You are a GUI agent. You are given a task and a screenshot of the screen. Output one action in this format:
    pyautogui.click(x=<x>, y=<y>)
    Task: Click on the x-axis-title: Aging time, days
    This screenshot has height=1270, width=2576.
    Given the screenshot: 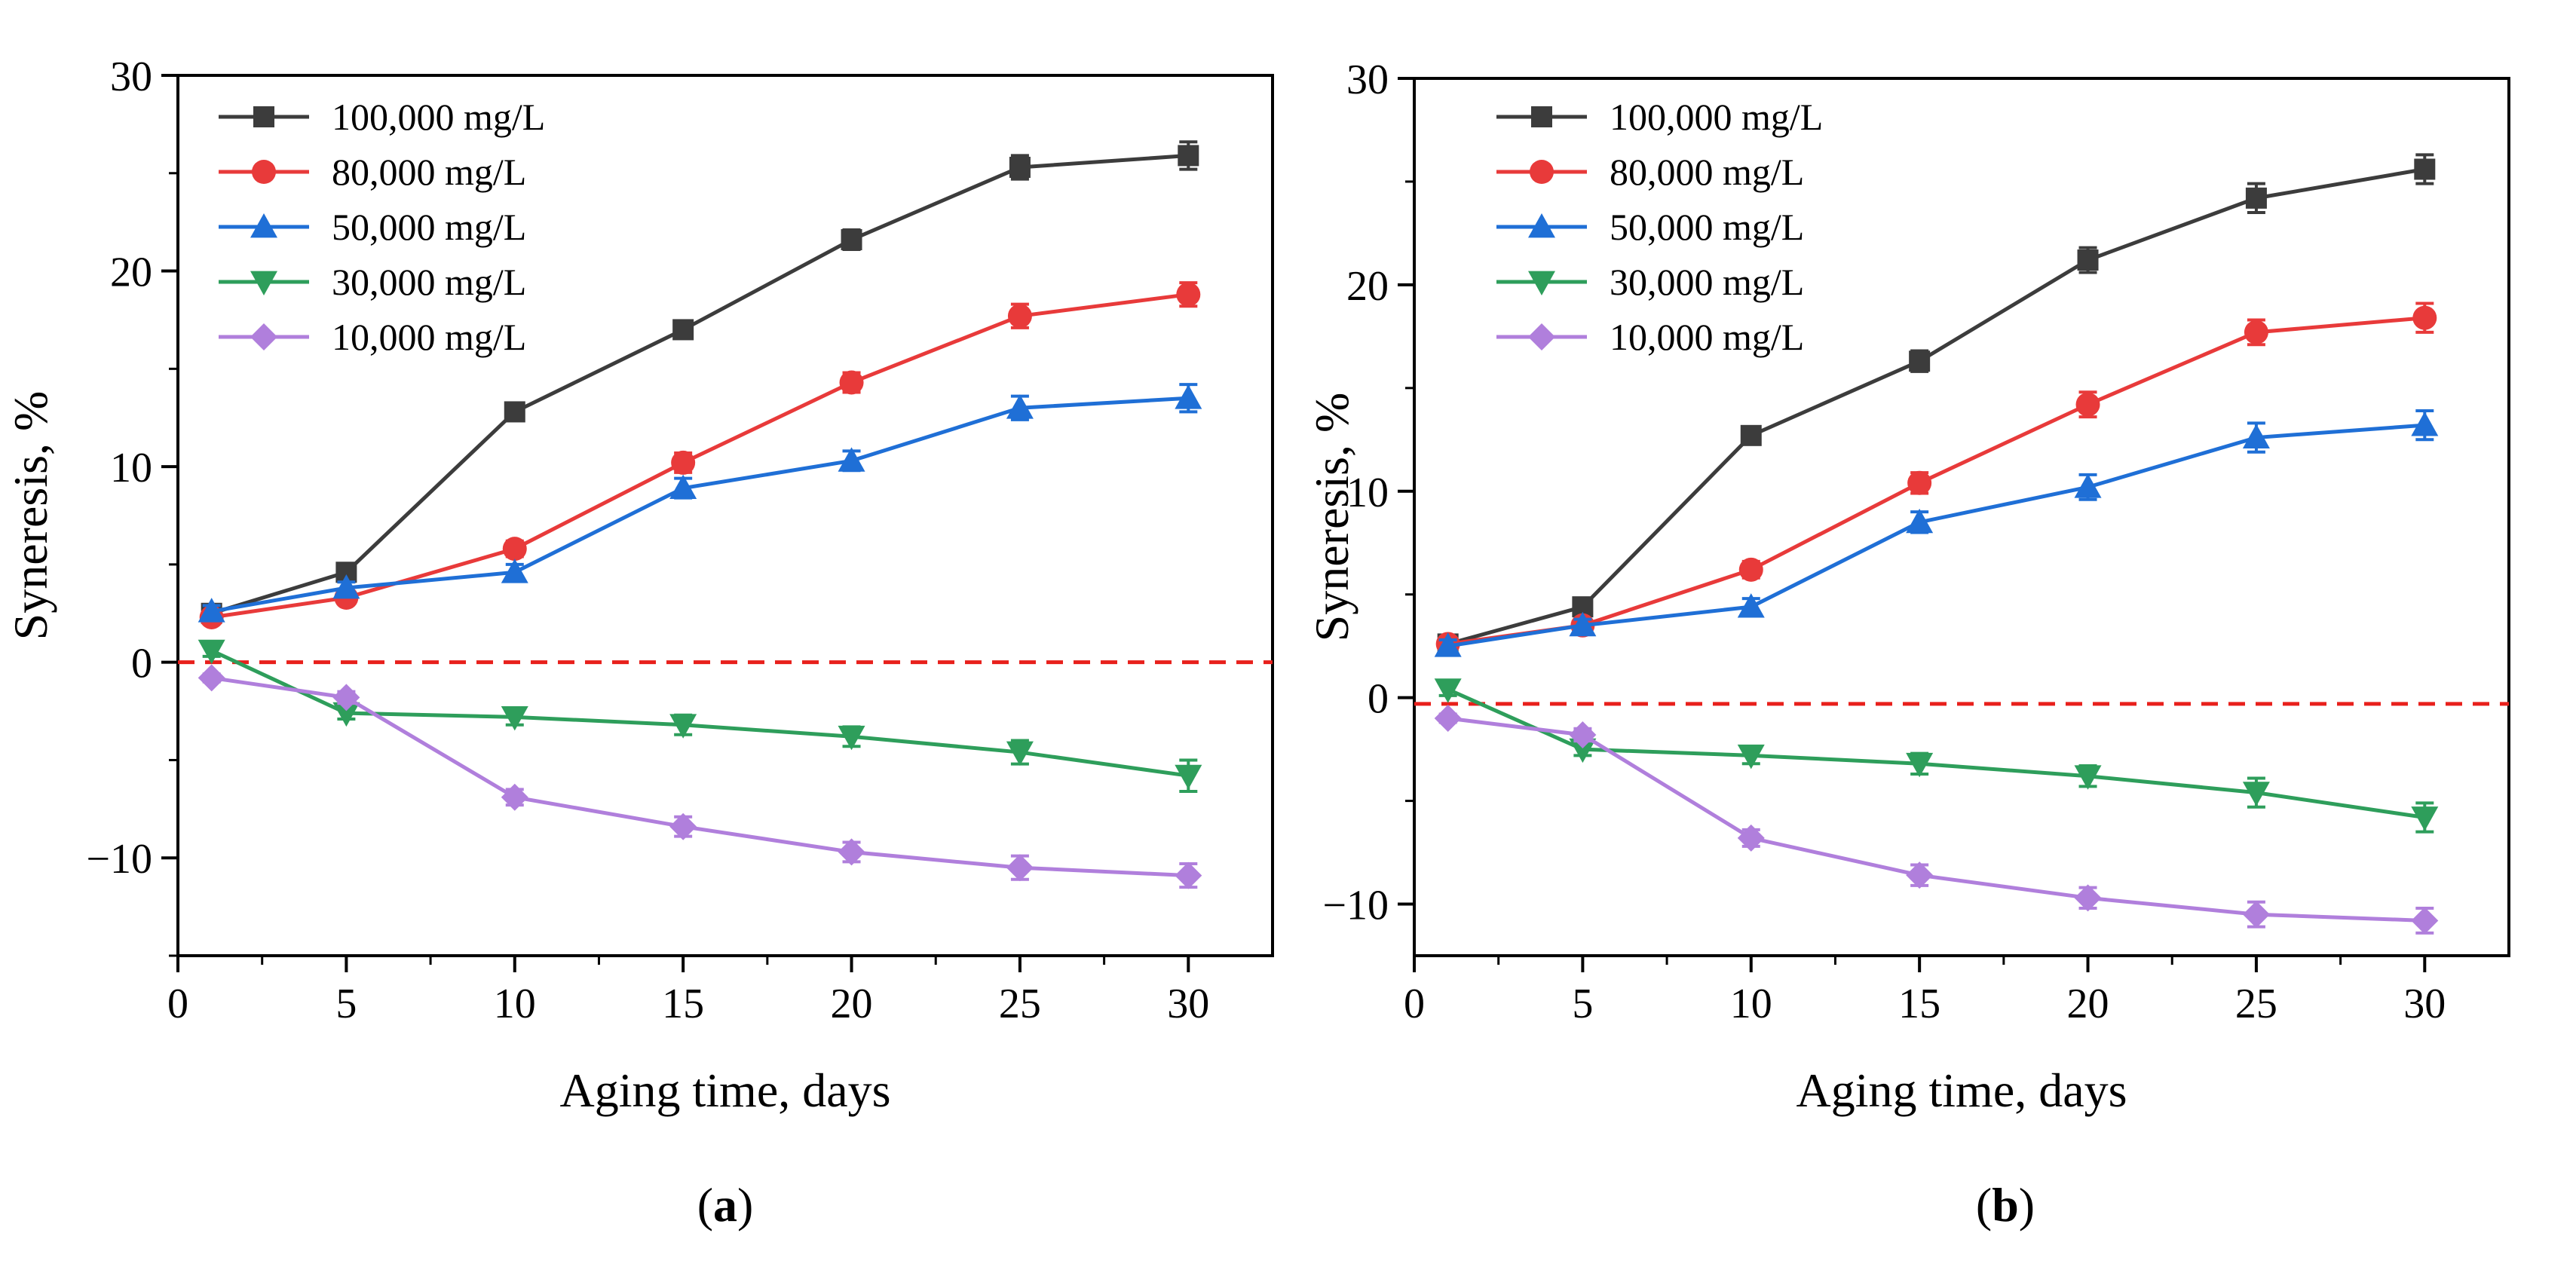 What is the action you would take?
    pyautogui.click(x=724, y=1090)
    